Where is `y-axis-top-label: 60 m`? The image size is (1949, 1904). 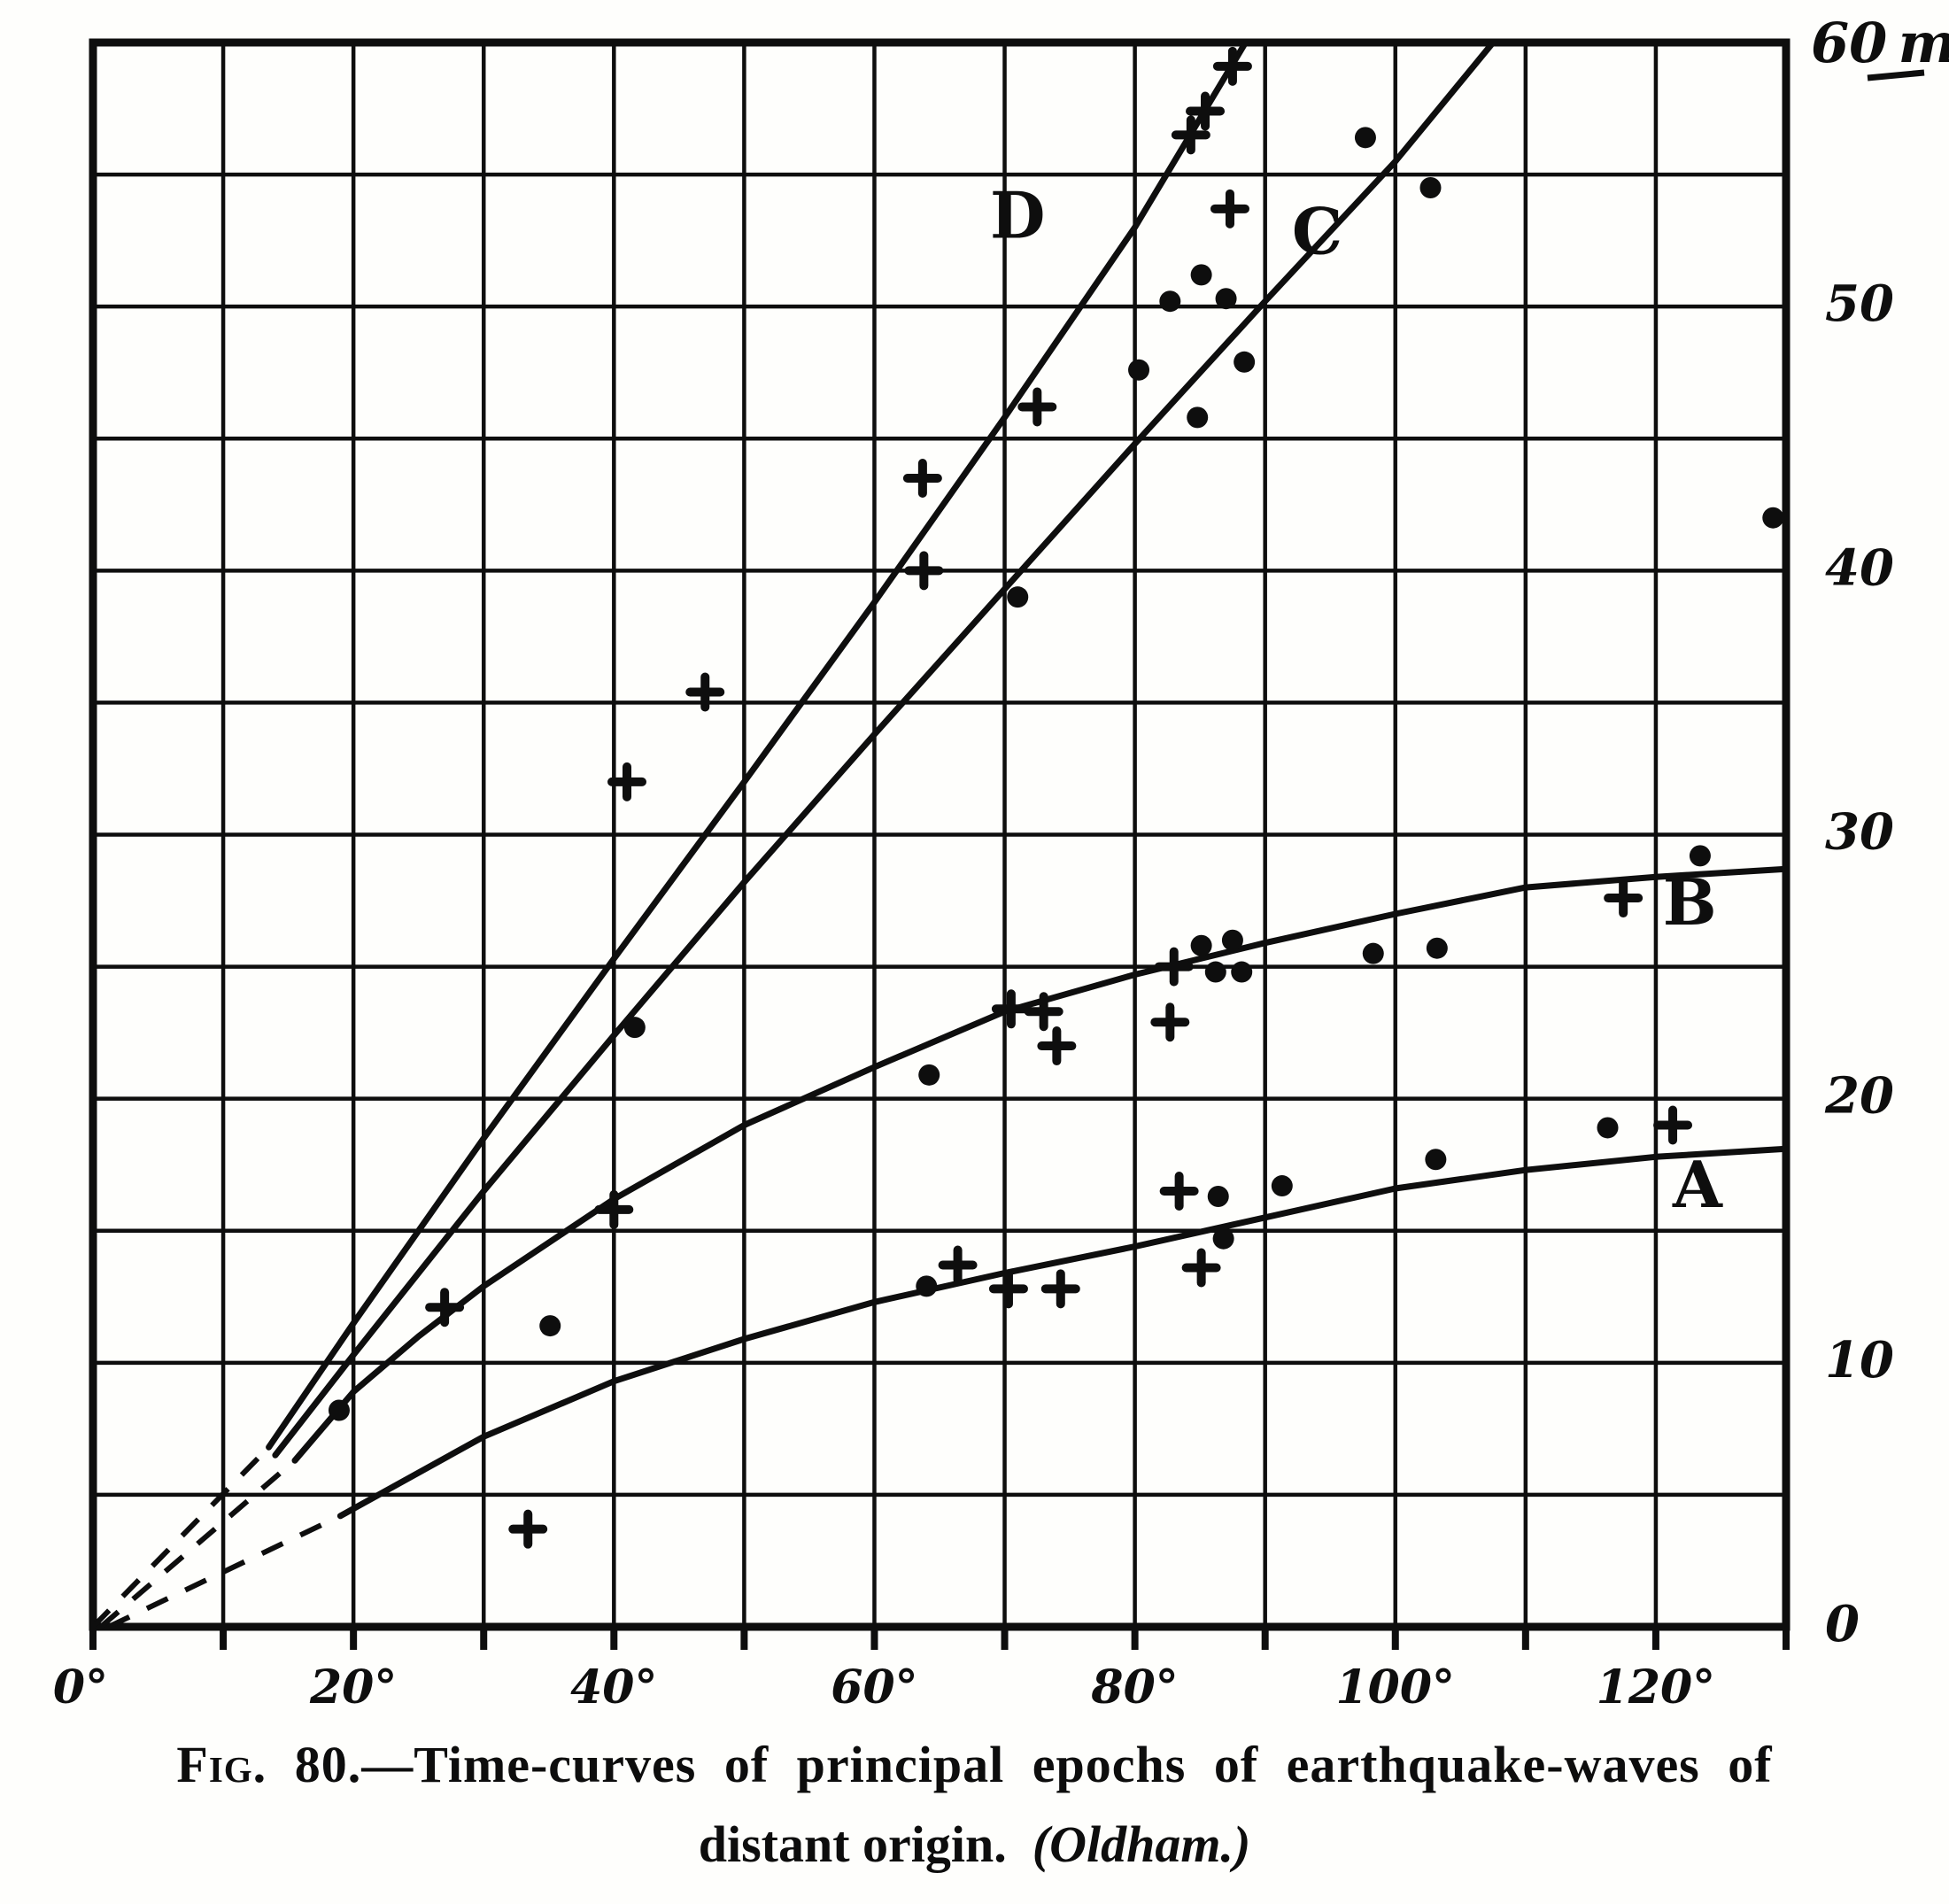
y-axis-top-label: 60 m is located at coordinates (1880, 43).